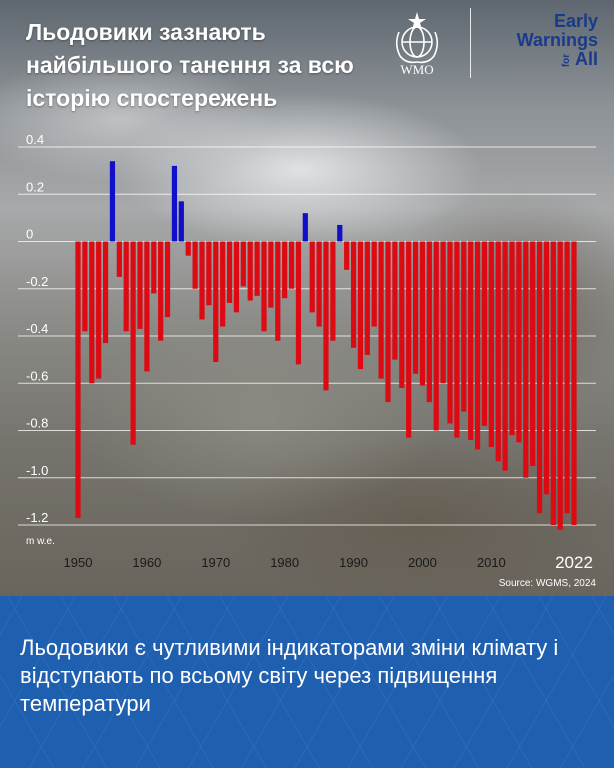 Image resolution: width=614 pixels, height=768 pixels. What do you see at coordinates (112, 201) in the screenshot?
I see `bar-1955` at bounding box center [112, 201].